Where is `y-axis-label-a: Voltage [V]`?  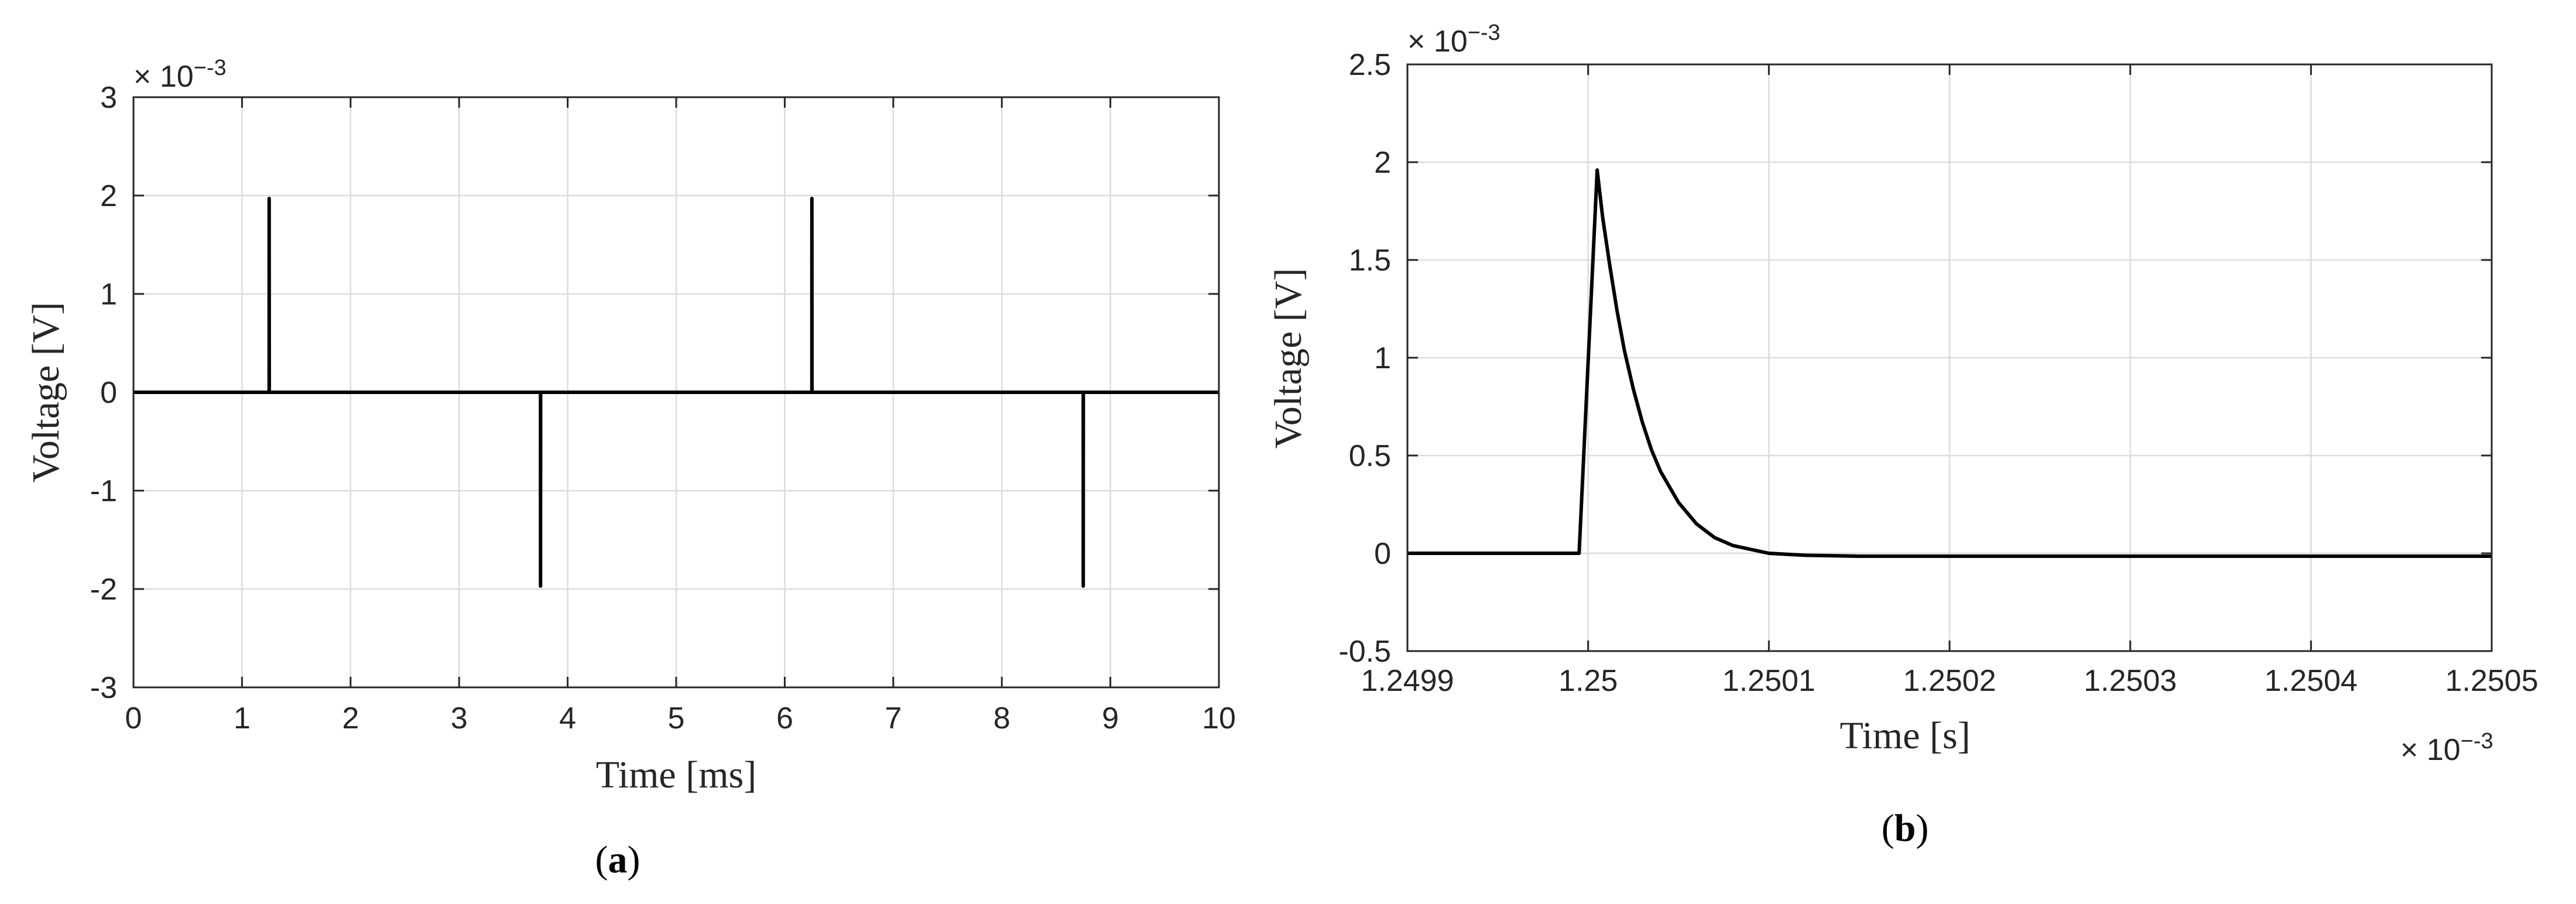 y-axis-label-a: Voltage [V] is located at coordinates (46, 392).